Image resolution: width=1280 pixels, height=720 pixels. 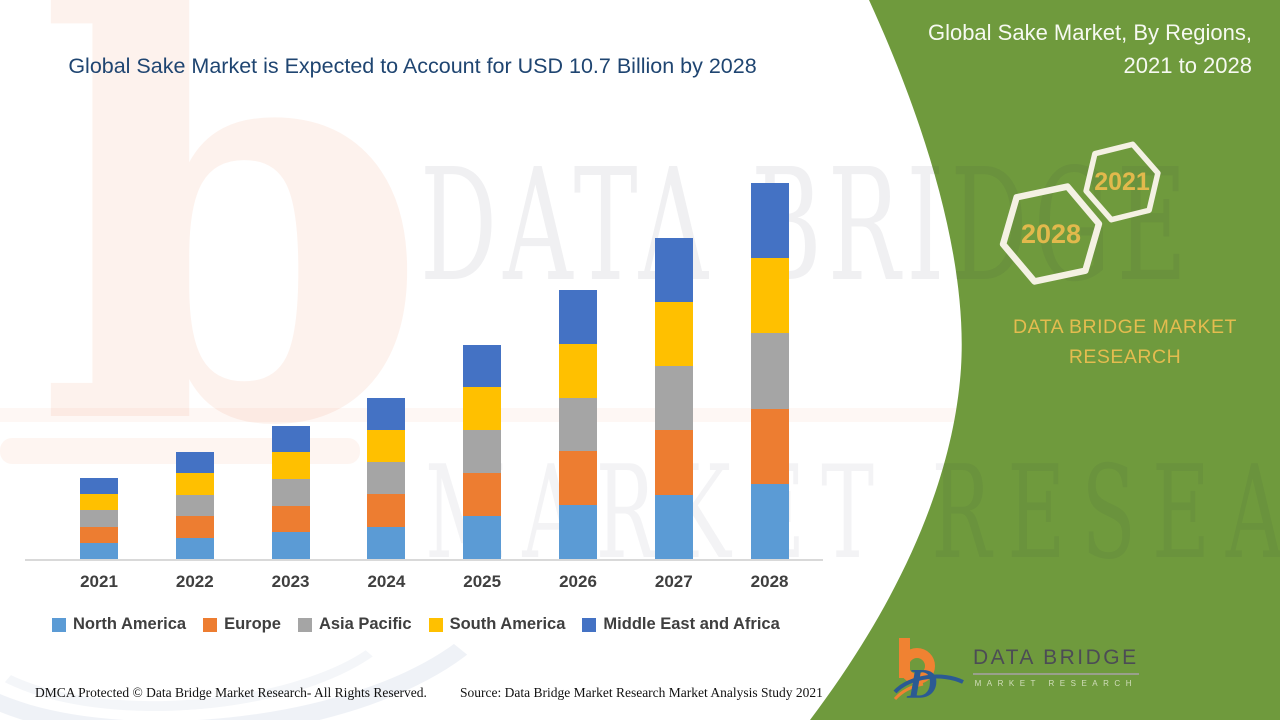 I want to click on stacked-bar-2027, so click(x=673, y=398).